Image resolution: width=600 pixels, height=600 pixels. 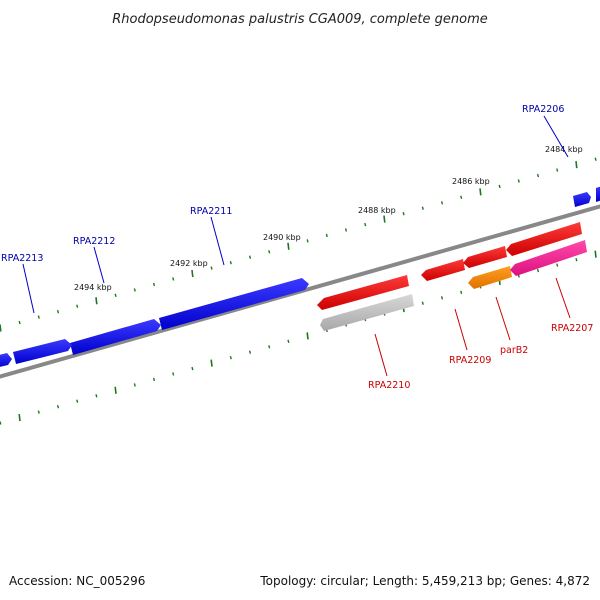 What do you see at coordinates (572, 328) in the screenshot?
I see `label-rpa2207: RPA2207` at bounding box center [572, 328].